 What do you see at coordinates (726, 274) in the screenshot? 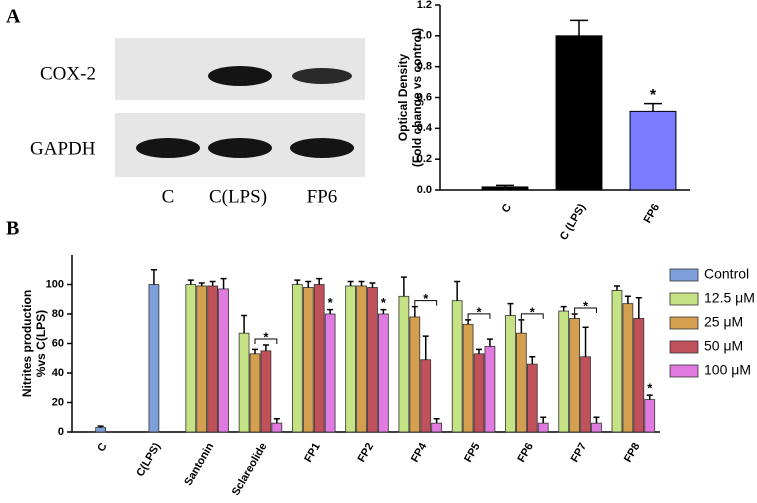
I see `legend-label: Control` at bounding box center [726, 274].